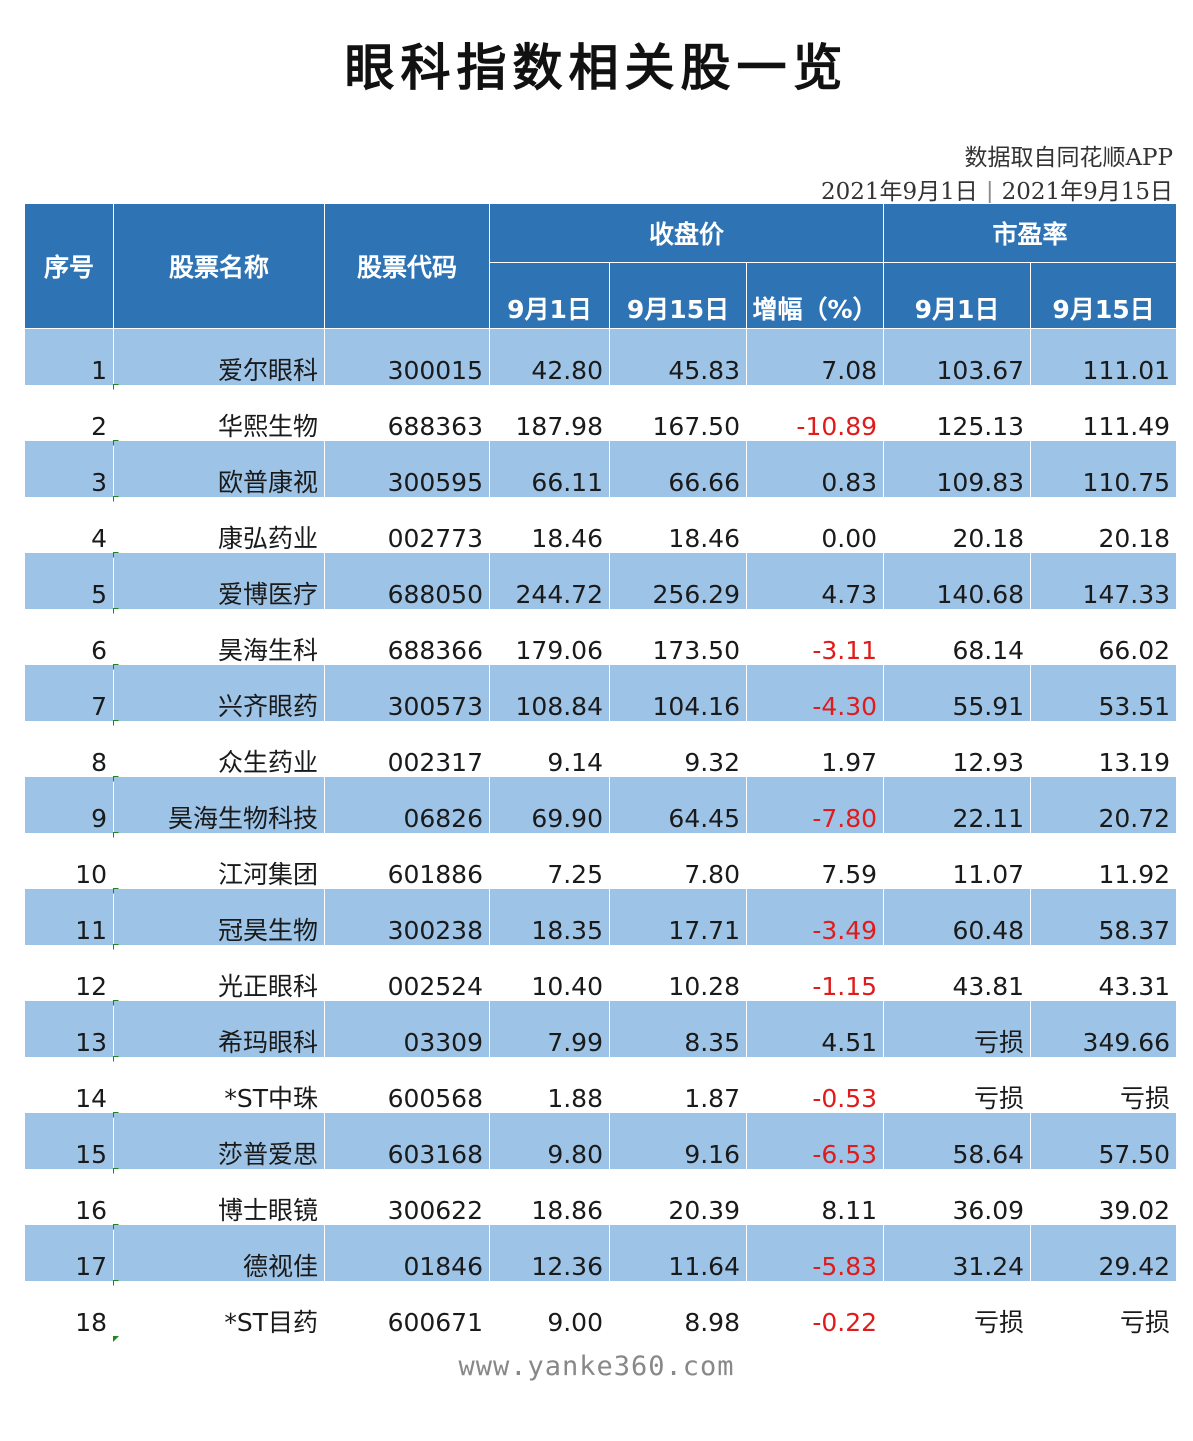  What do you see at coordinates (899, 192) in the screenshot?
I see `date-start: 2021年9月1日` at bounding box center [899, 192].